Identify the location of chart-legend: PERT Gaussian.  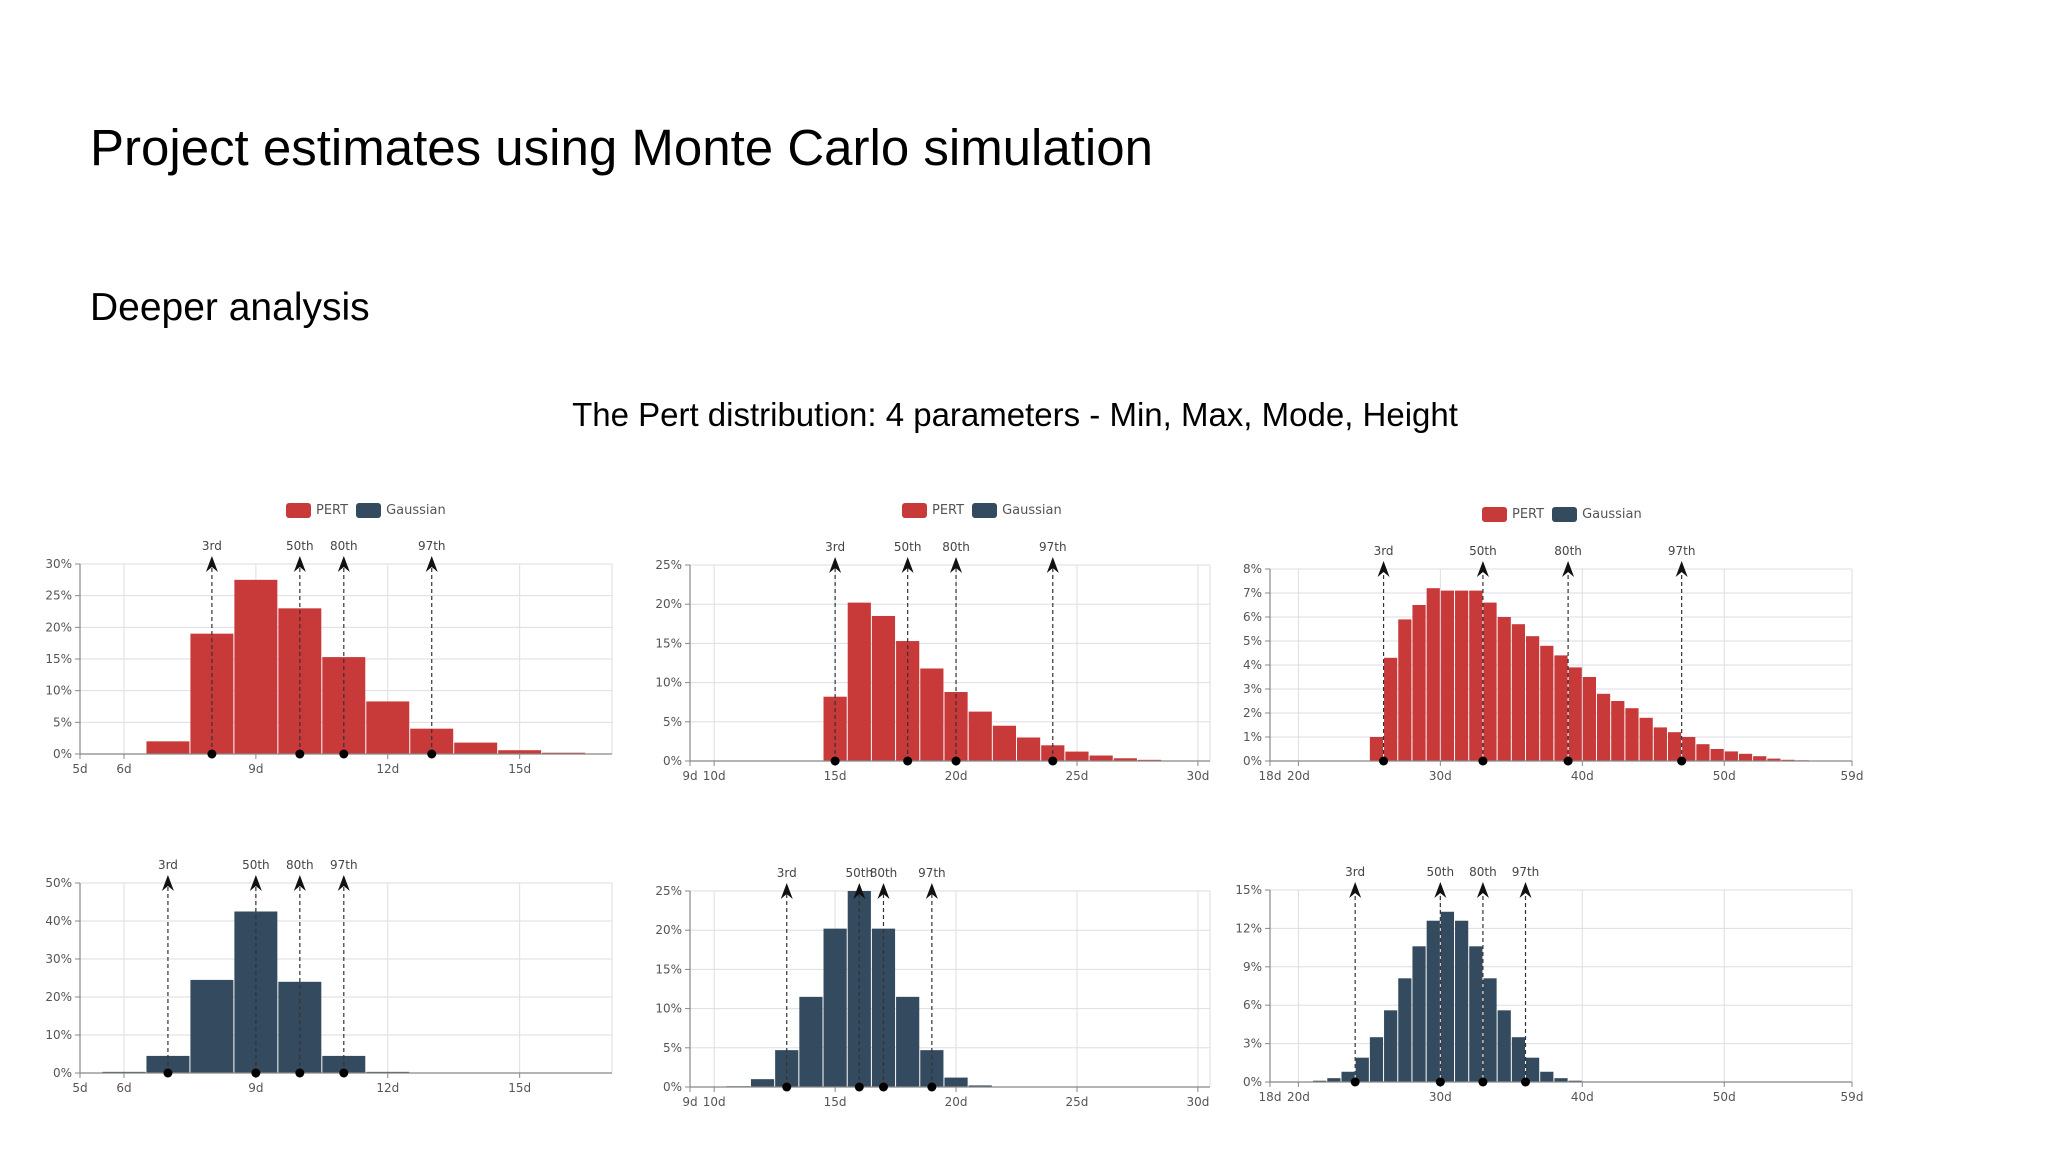
(366, 510).